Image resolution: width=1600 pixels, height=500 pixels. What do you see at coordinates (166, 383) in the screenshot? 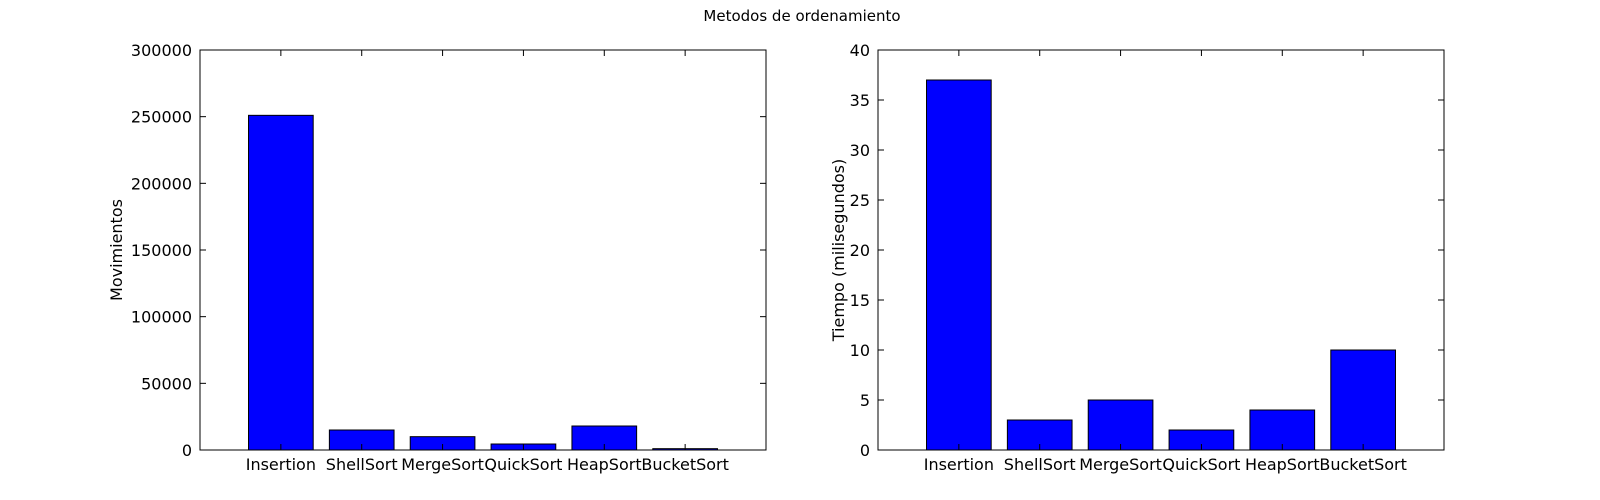
I see `y-tick-label: 50000` at bounding box center [166, 383].